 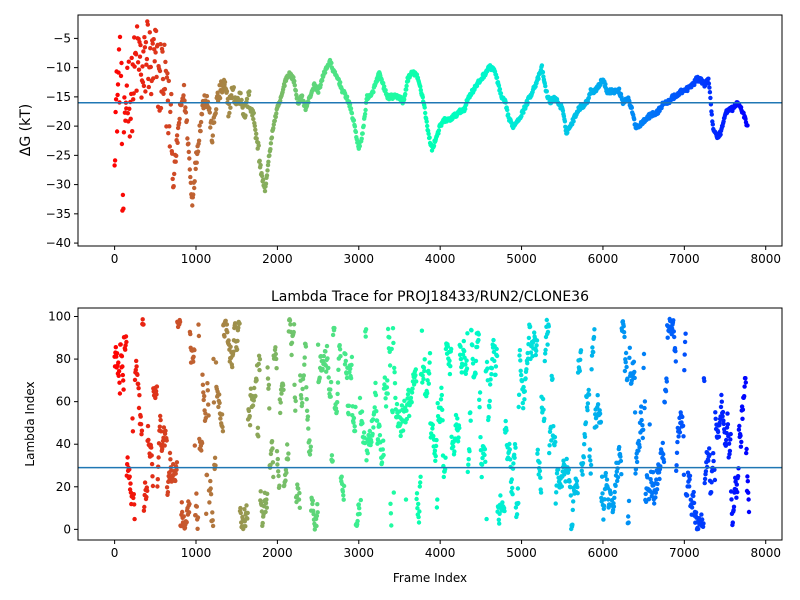 I want to click on dg-y-ticks: −40 −35 −30 −25 −20 −15 −10 −5, so click(x=62, y=140).